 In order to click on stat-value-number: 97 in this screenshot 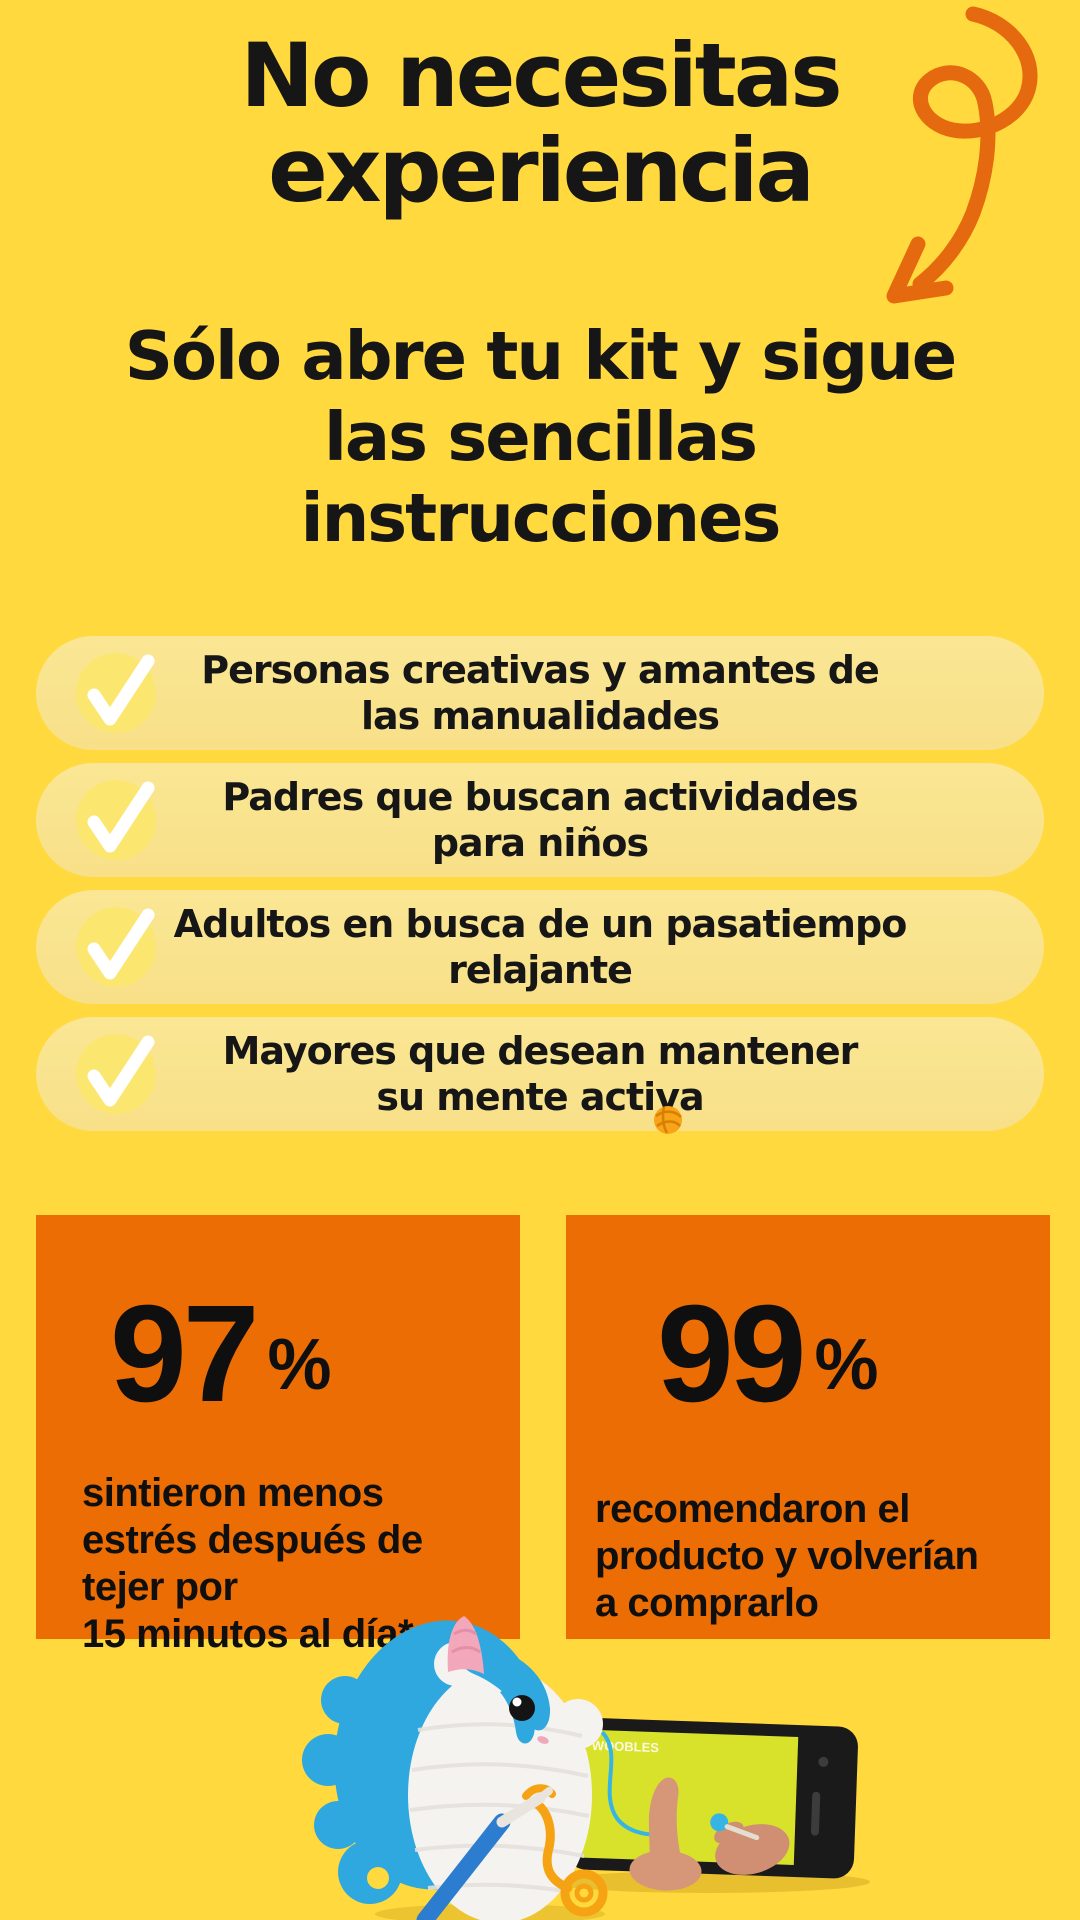, I will do `click(184, 1354)`.